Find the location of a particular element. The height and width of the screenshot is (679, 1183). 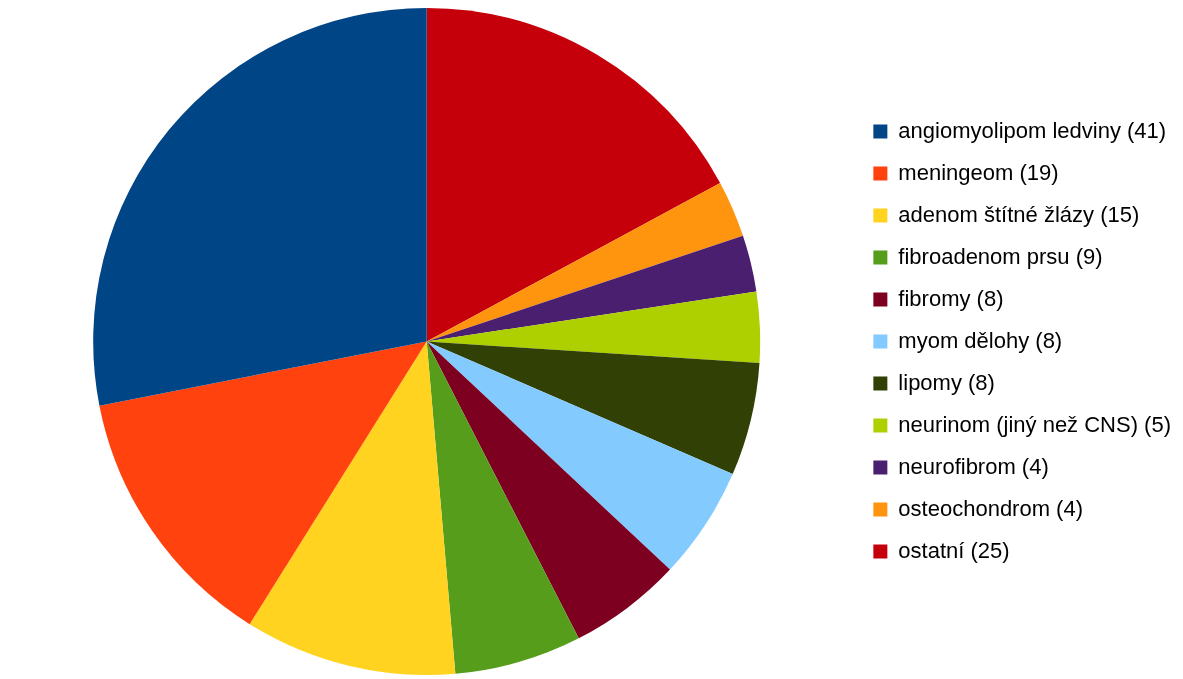

legend-label: fibromy (8) is located at coordinates (951, 298).